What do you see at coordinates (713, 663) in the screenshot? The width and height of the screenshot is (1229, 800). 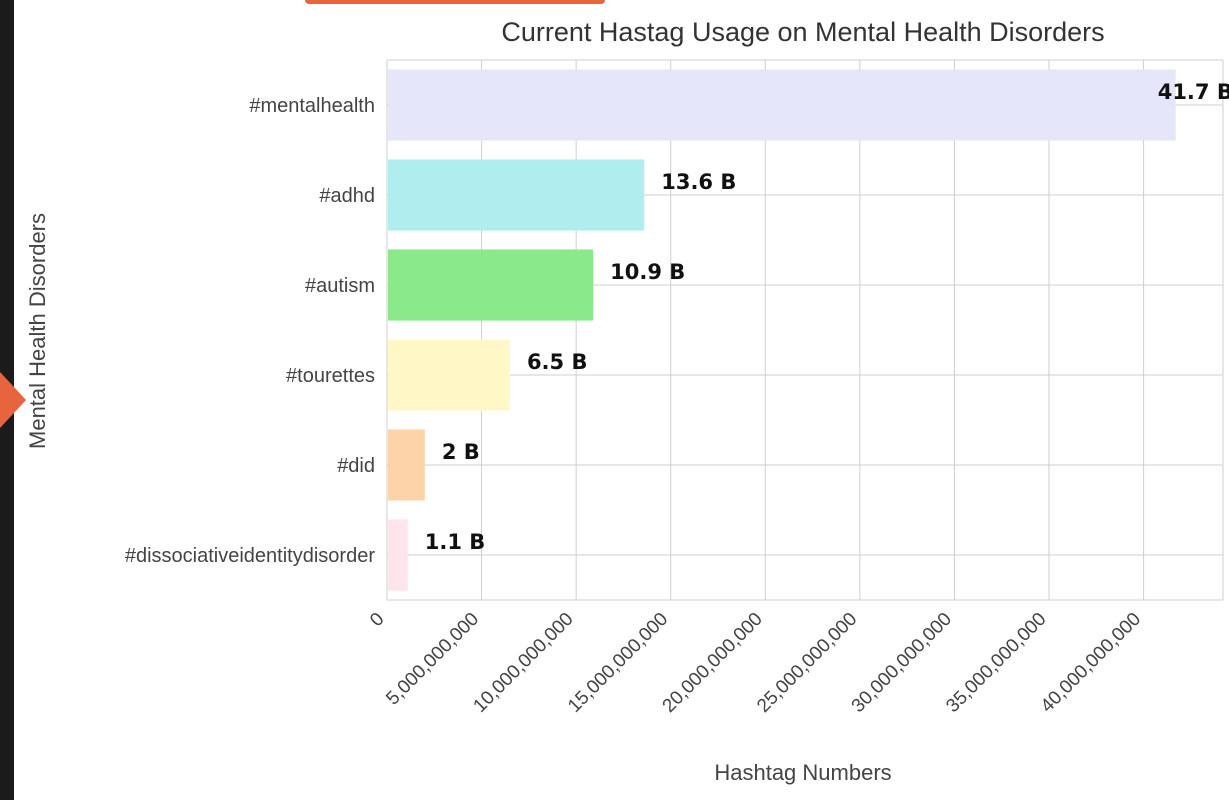 I see `x-tick-label: 20,000,000,000` at bounding box center [713, 663].